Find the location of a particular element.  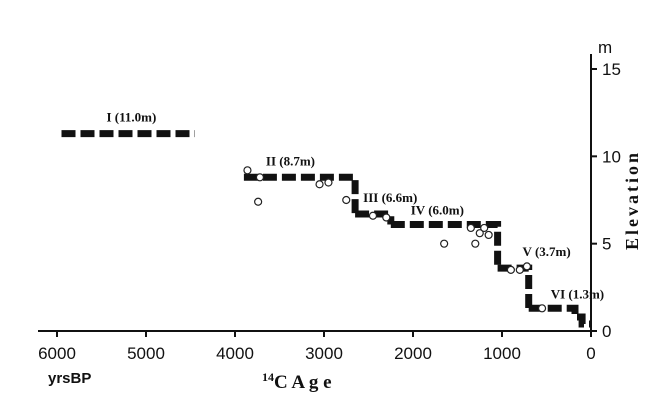

x-tick-label: 3000 is located at coordinates (324, 353).